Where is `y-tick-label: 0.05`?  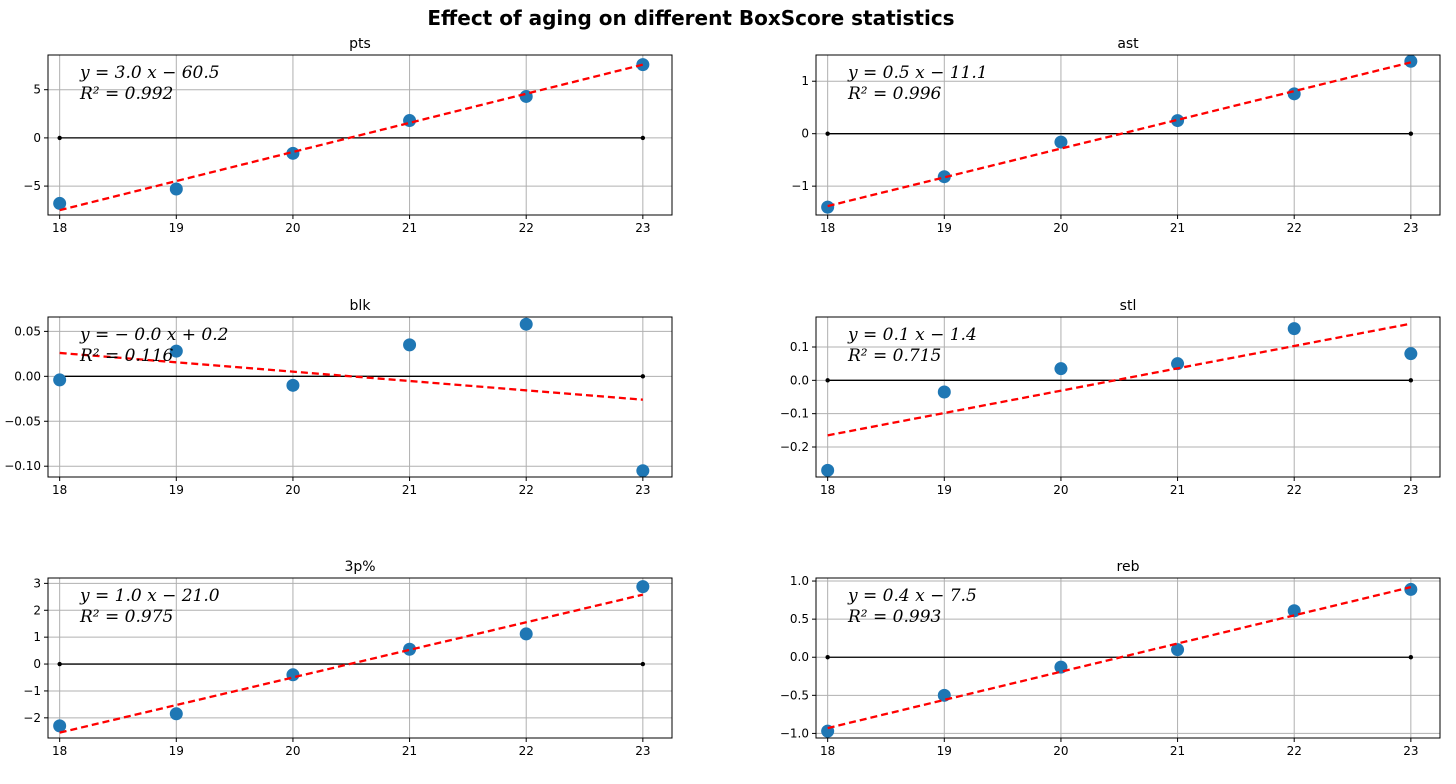 y-tick-label: 0.05 is located at coordinates (27, 331).